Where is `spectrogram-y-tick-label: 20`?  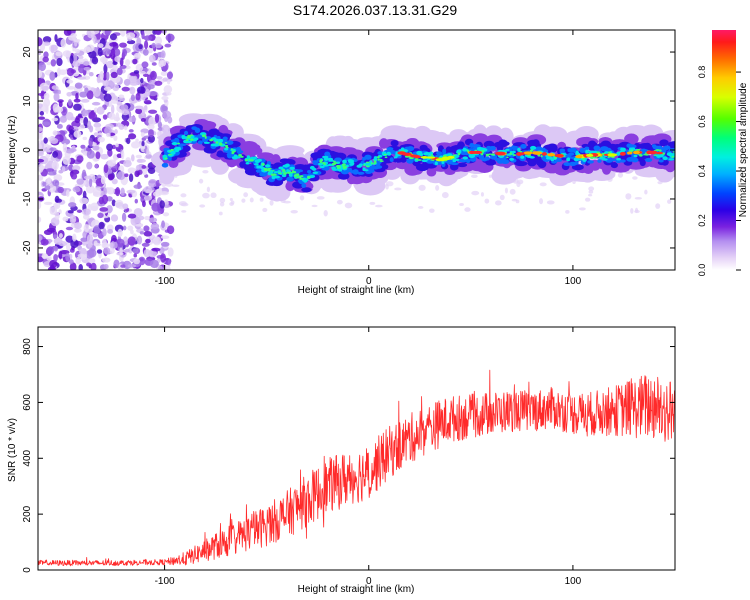
spectrogram-y-tick-label: 20 is located at coordinates (27, 52).